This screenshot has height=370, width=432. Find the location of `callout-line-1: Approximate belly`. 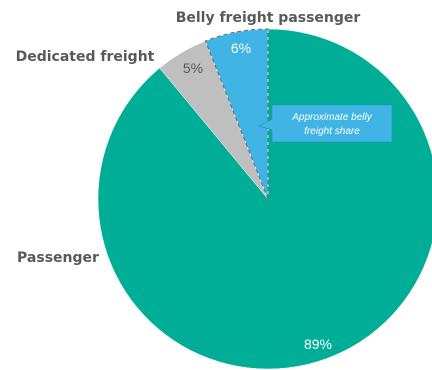

callout-line-1: Approximate belly is located at coordinates (331, 117).